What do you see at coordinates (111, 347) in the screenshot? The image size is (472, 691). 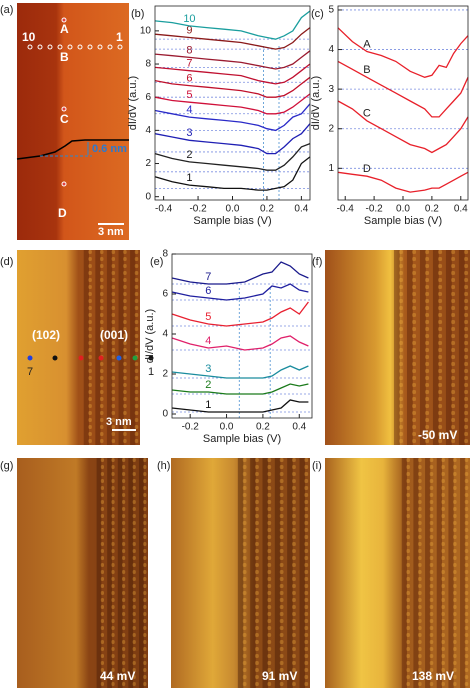 I see `stripes` at bounding box center [111, 347].